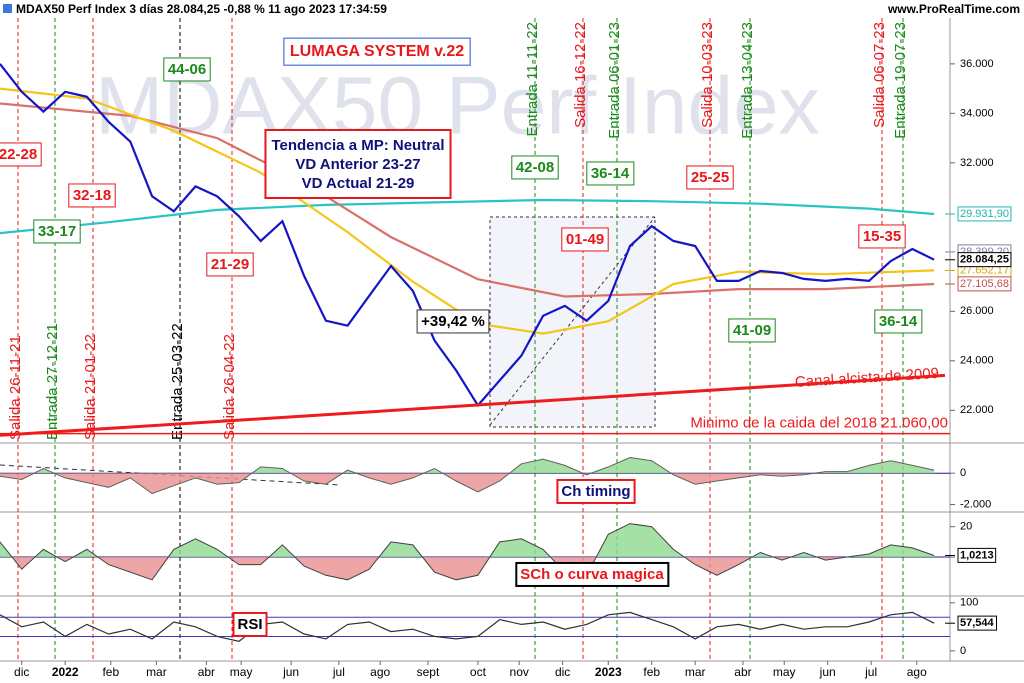 This screenshot has height=683, width=1024. What do you see at coordinates (608, 672) in the screenshot?
I see `x-tick-label: 2023` at bounding box center [608, 672].